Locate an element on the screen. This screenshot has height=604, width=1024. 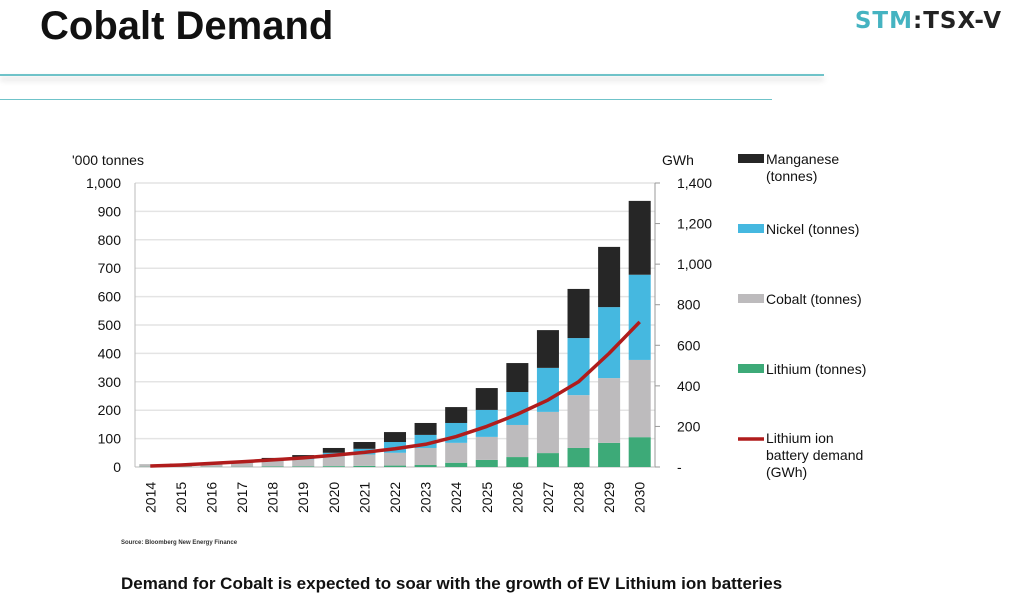
y-tick-label: 600 is located at coordinates (110, 297).